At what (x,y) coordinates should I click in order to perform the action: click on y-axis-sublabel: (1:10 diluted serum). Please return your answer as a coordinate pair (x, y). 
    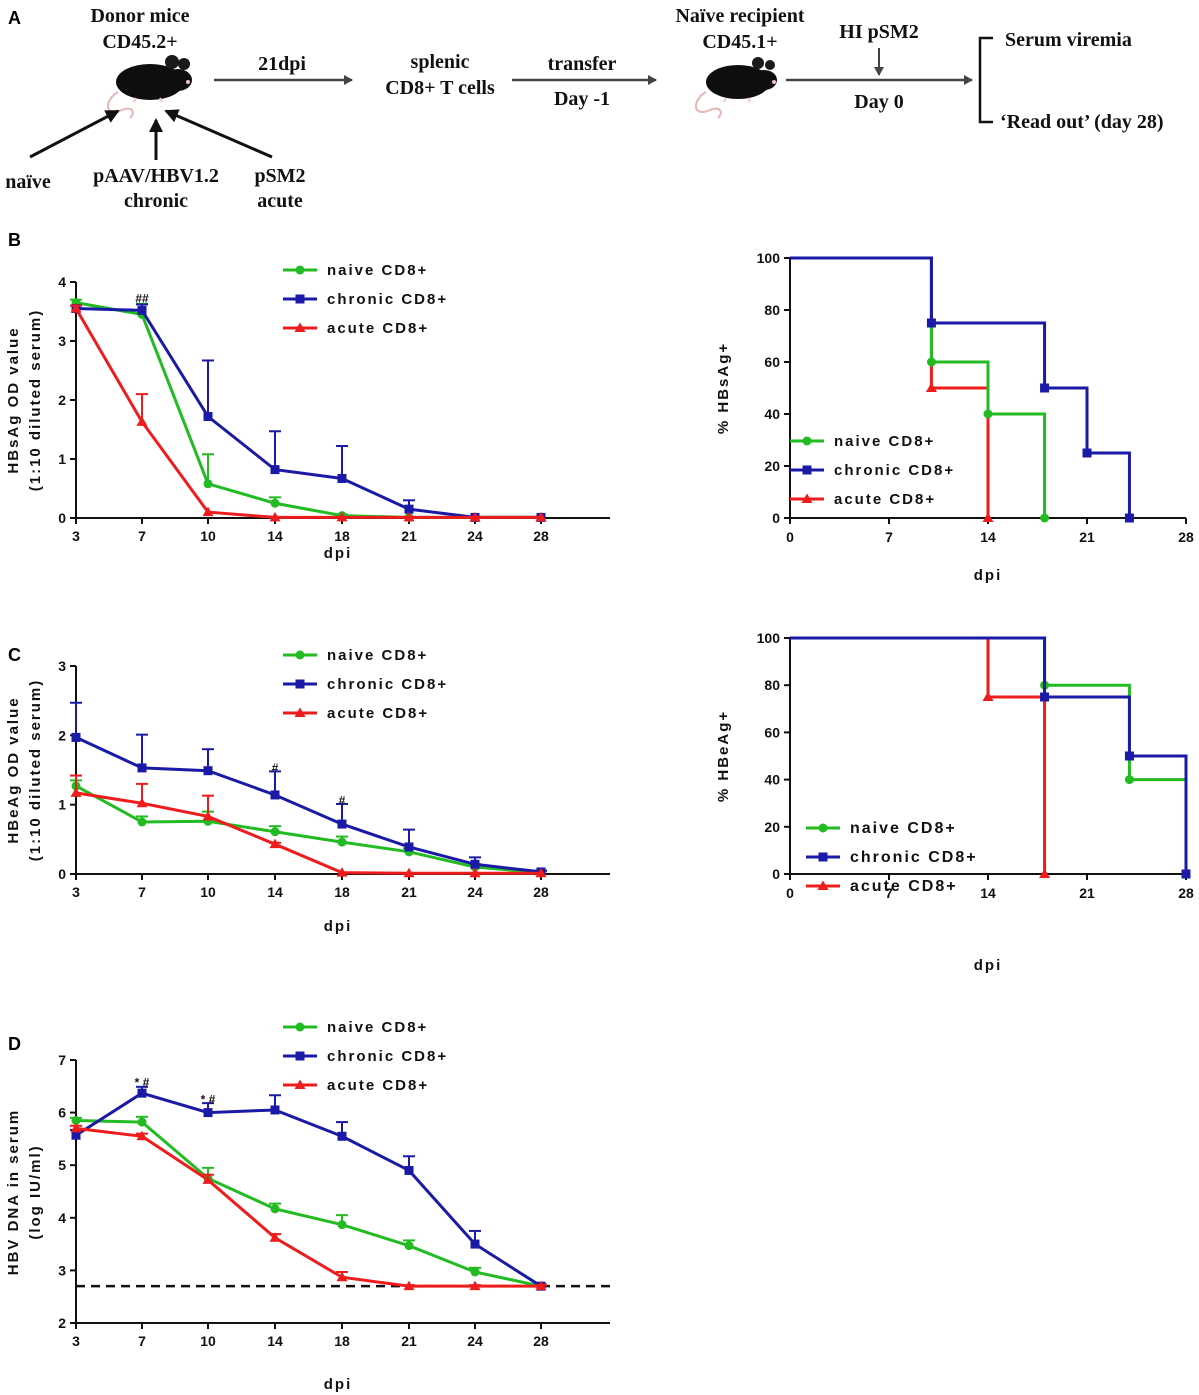
    Looking at the image, I should click on (35, 770).